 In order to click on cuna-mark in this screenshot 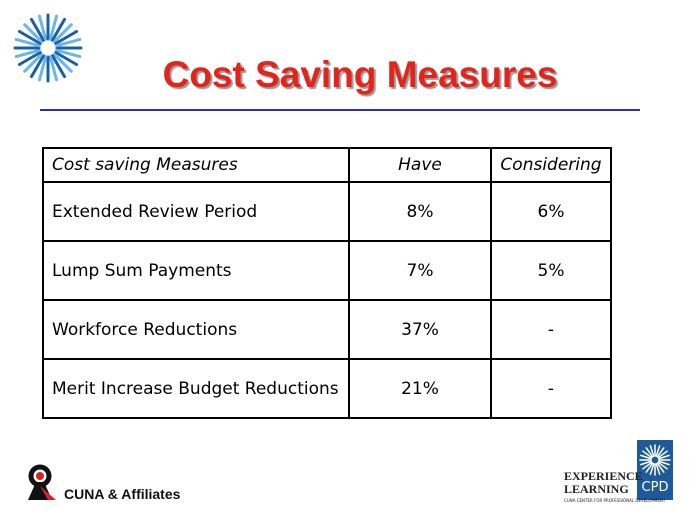, I will do `click(42, 482)`.